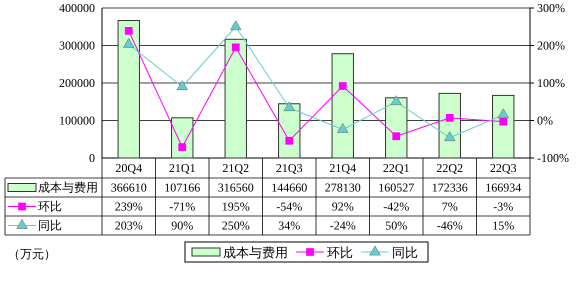  I want to click on legend-label: 环比, so click(50, 207).